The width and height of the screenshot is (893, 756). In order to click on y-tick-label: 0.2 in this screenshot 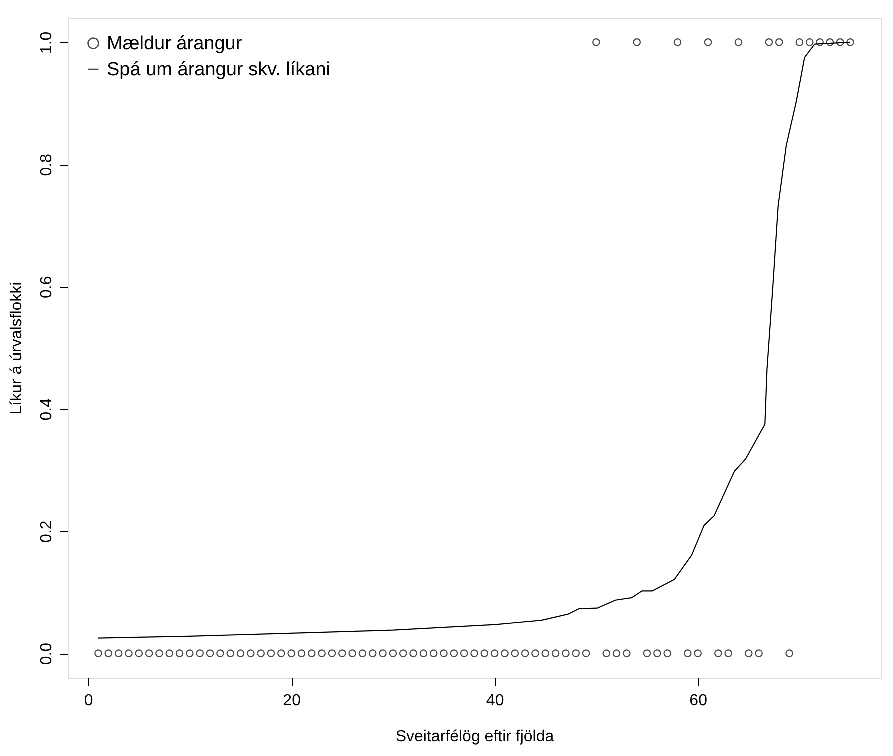, I will do `click(47, 531)`.